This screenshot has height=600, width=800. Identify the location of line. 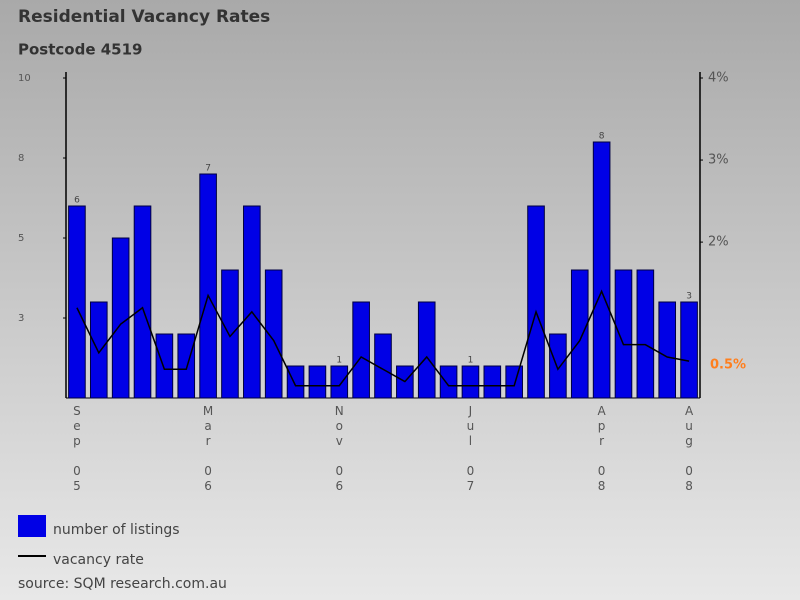
(383, 338).